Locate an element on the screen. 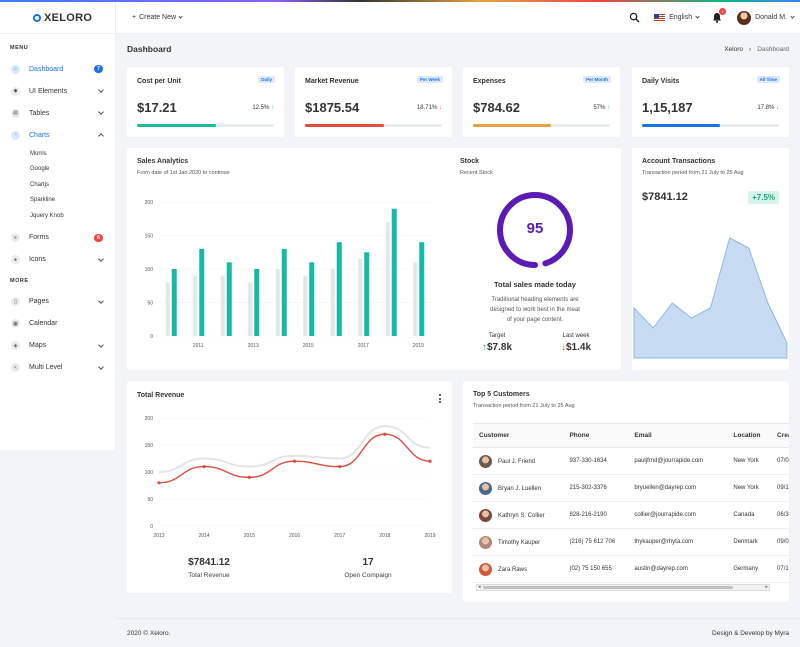 This screenshot has width=800, height=647. sales-analytics-title: Sales Analytics is located at coordinates (163, 161).